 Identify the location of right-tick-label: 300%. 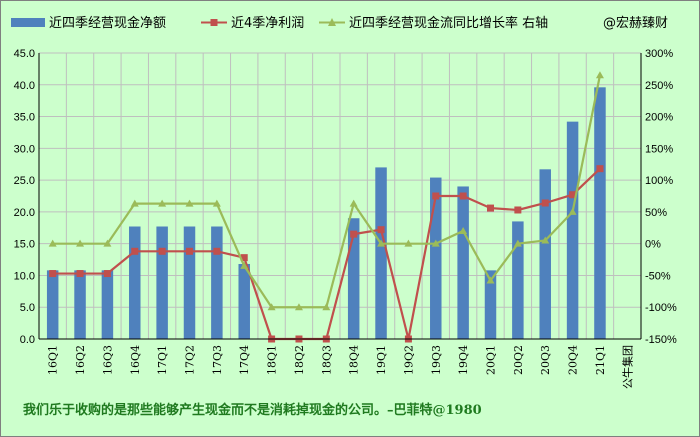
(659, 54).